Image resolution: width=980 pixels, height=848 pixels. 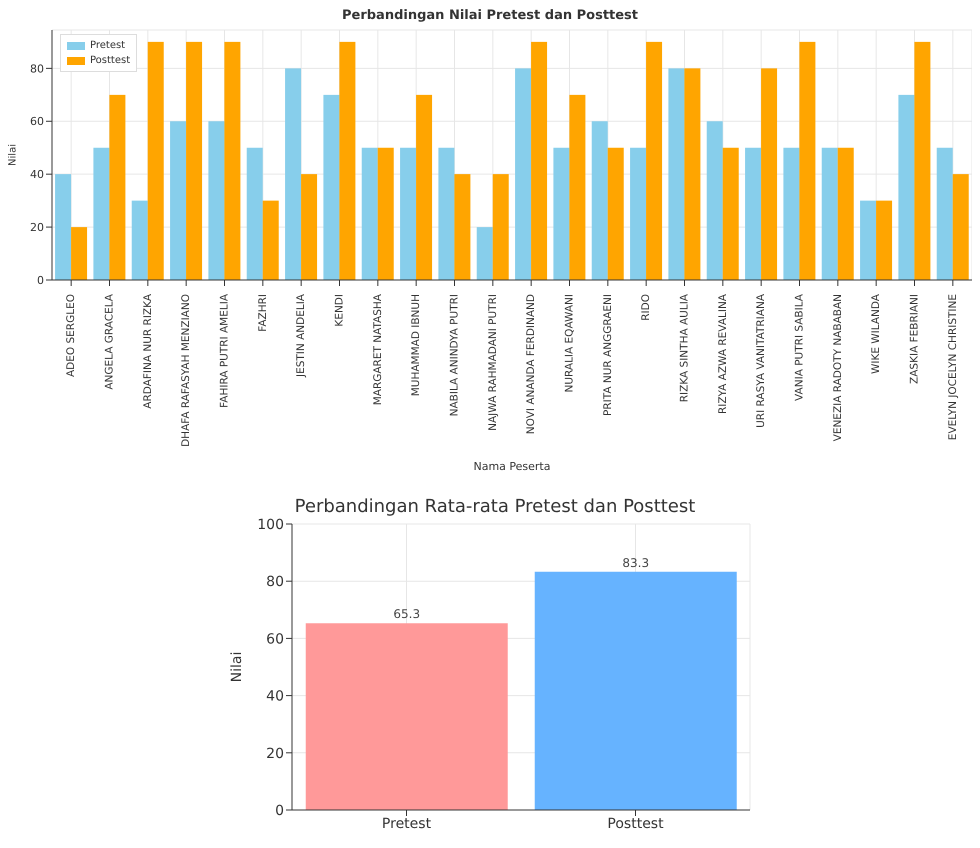 I want to click on x-tick-label: MUHAMMAD IBNUH, so click(x=416, y=345).